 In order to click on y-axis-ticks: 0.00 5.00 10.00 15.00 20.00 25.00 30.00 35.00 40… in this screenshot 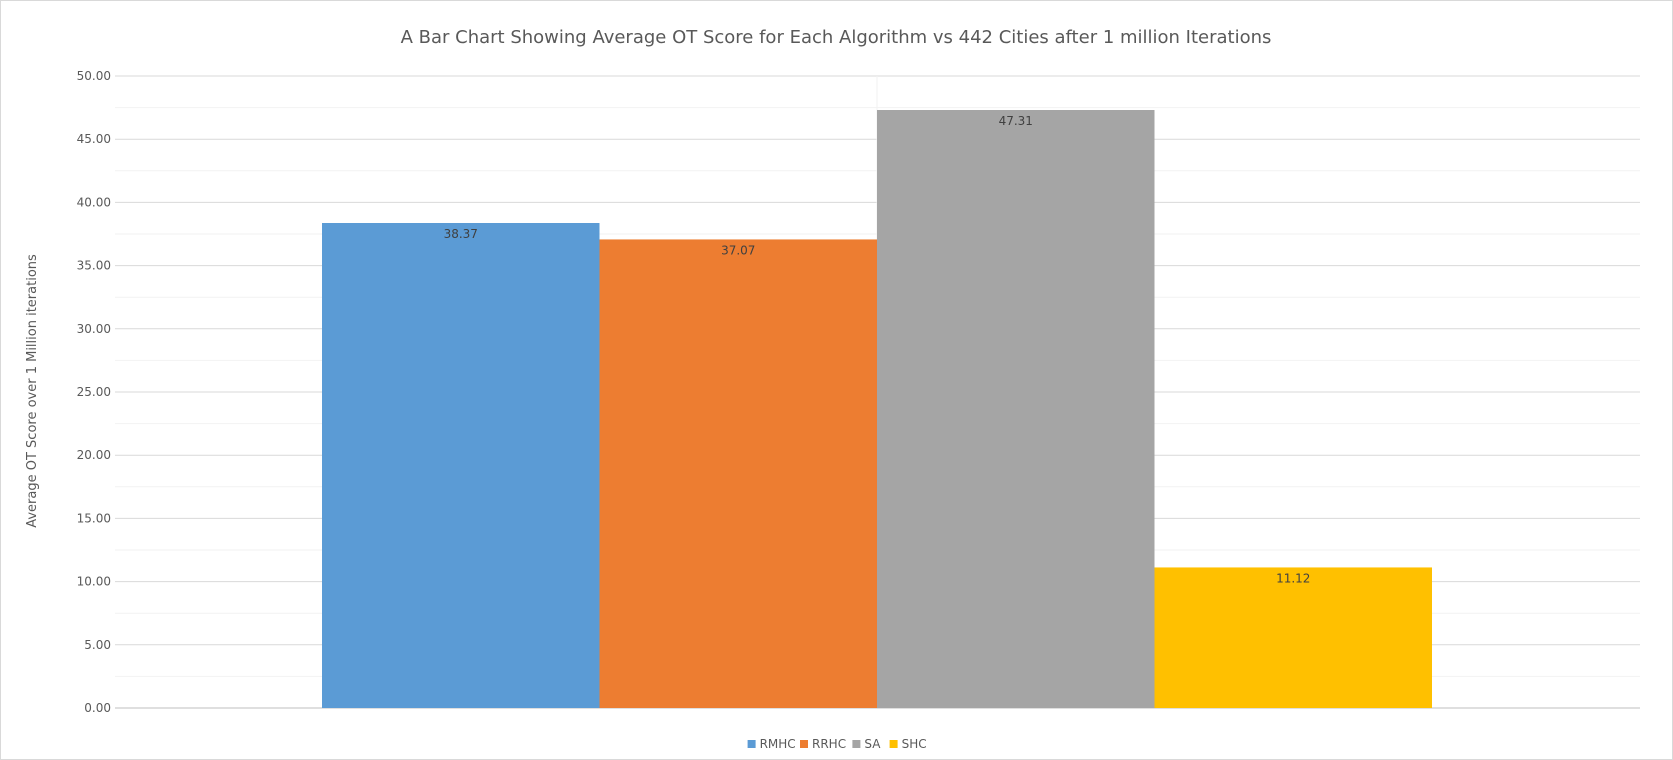, I will do `click(94, 392)`.